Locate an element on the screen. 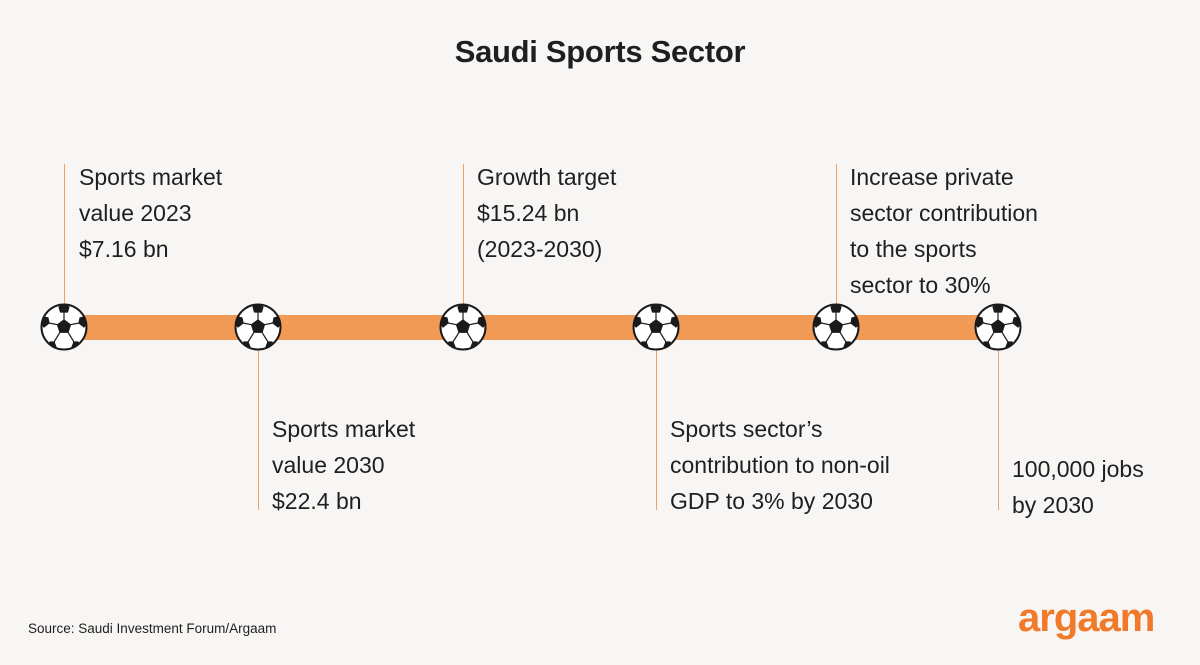 Image resolution: width=1200 pixels, height=665 pixels. milestone-label: Sports market value 2023 $7.16 bn is located at coordinates (151, 213).